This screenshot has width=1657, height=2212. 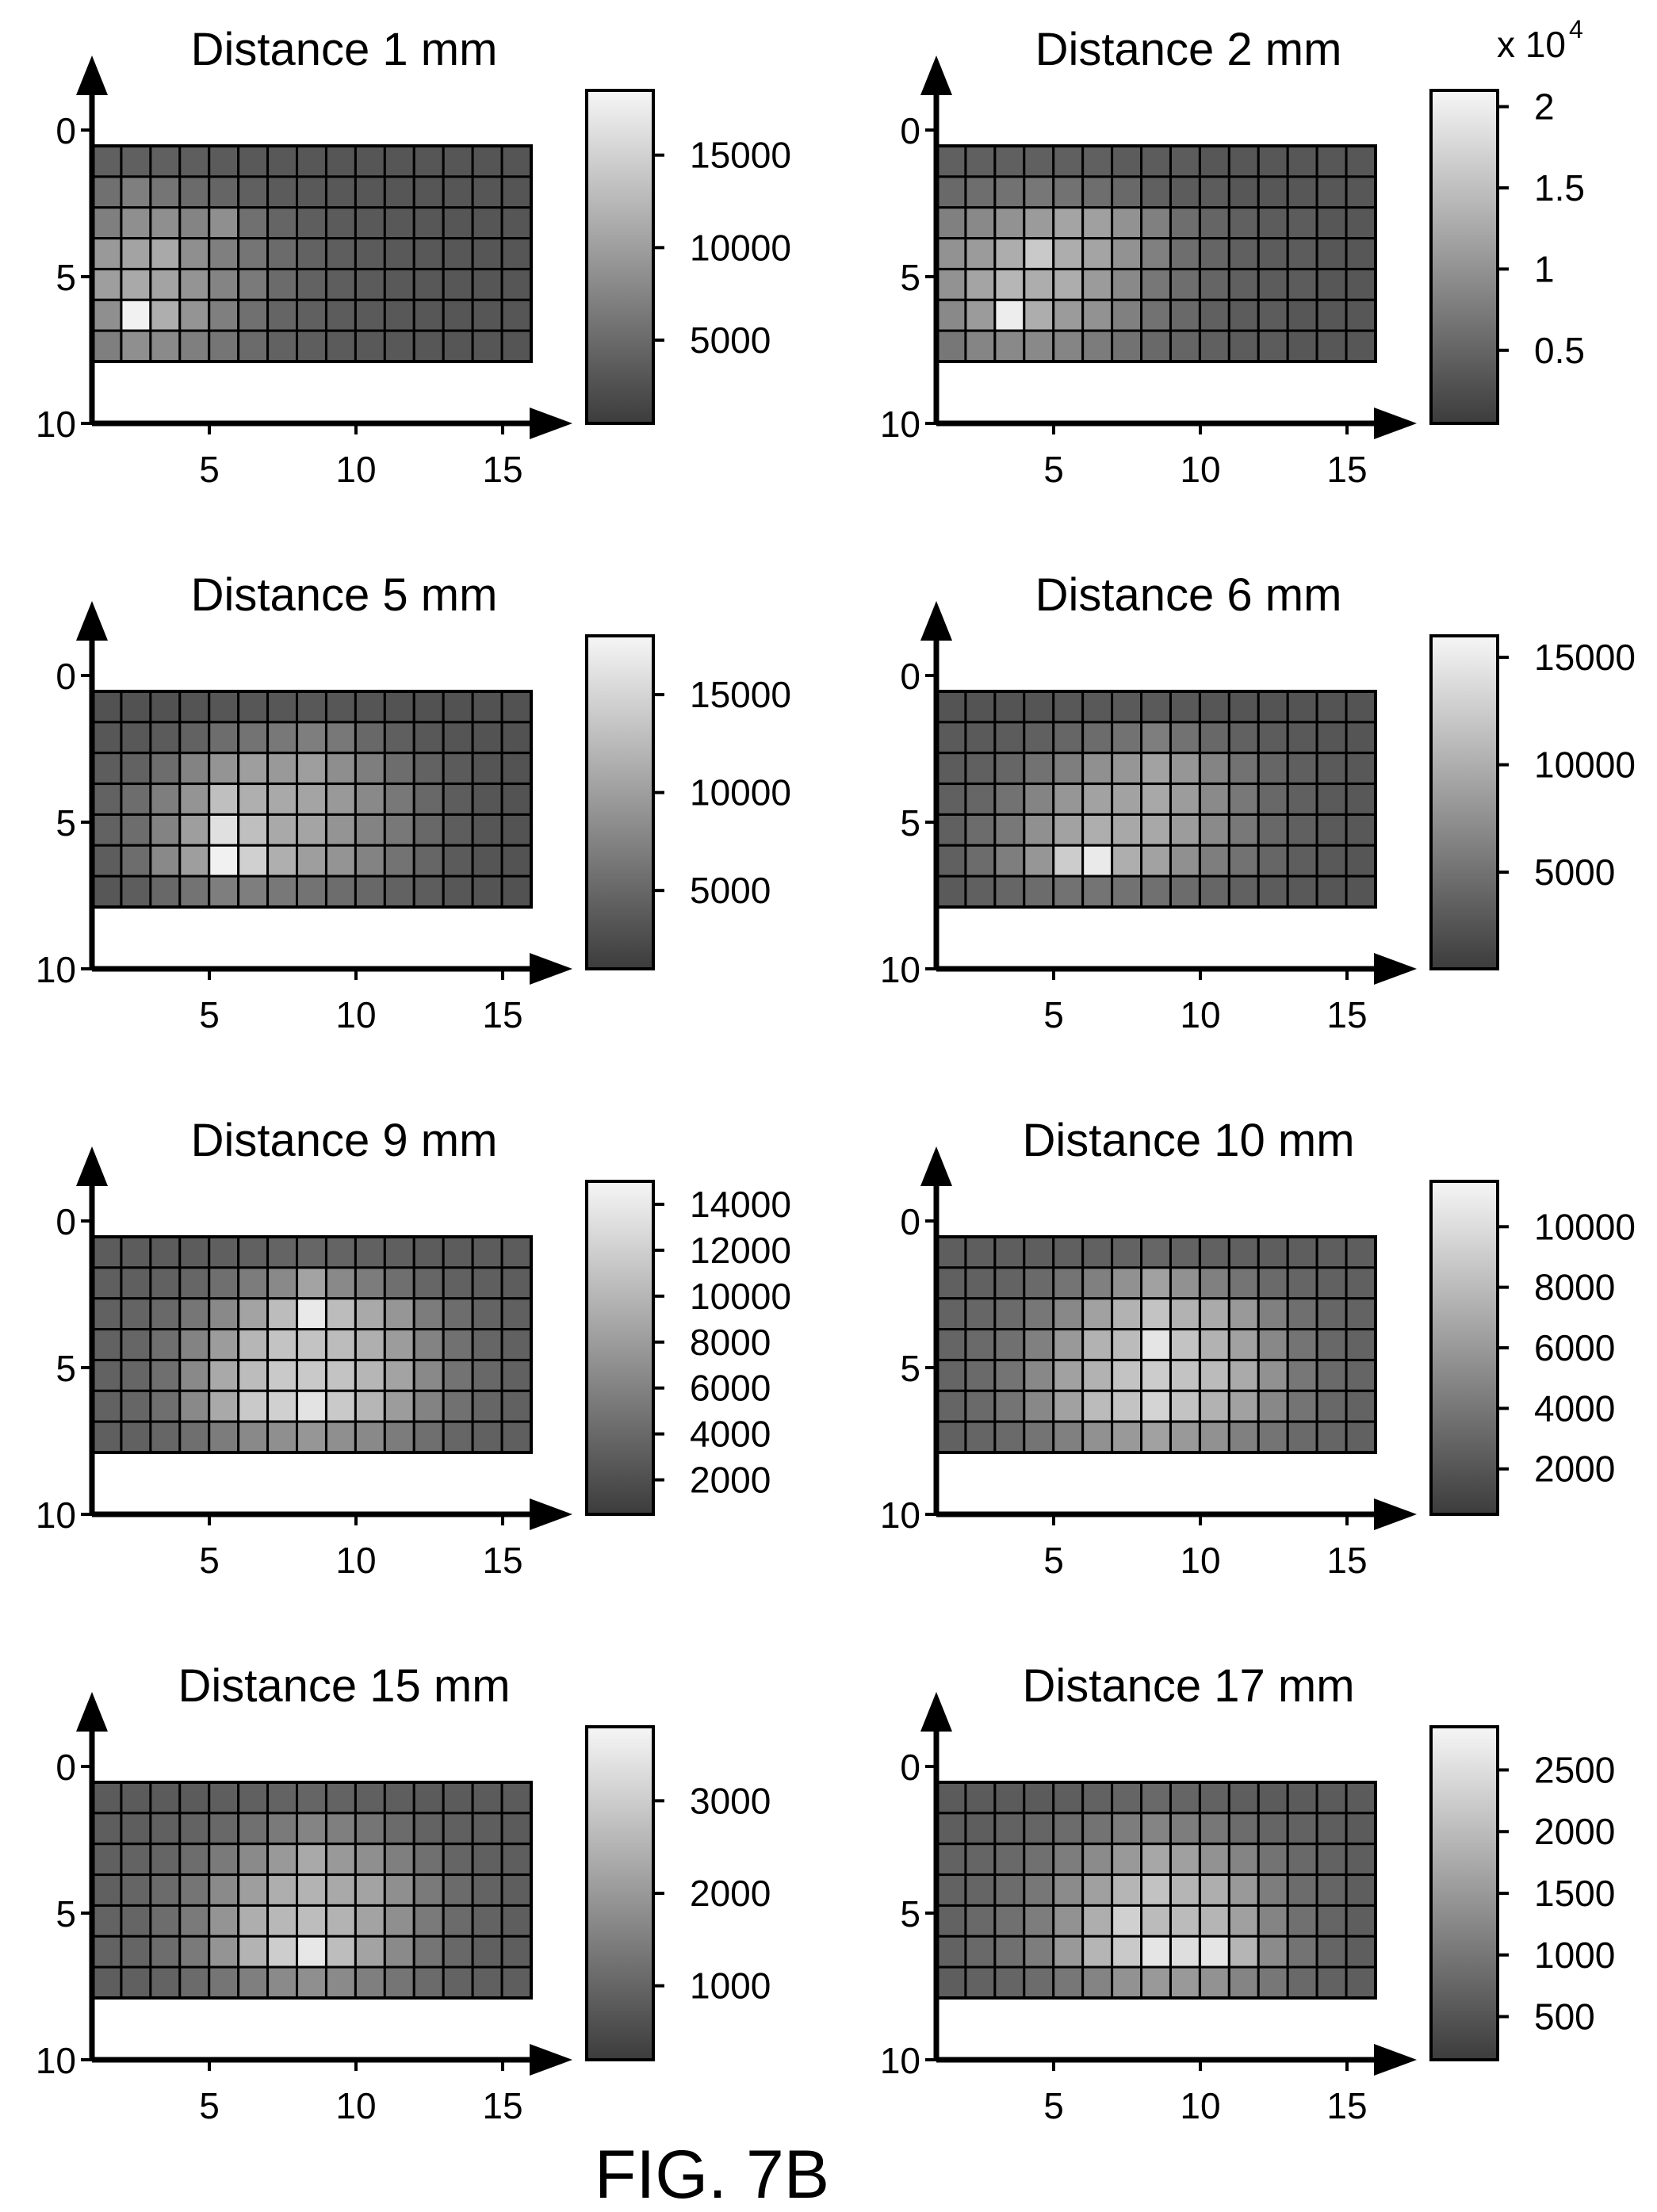 What do you see at coordinates (209, 469) in the screenshot?
I see `x-tick-label: 5` at bounding box center [209, 469].